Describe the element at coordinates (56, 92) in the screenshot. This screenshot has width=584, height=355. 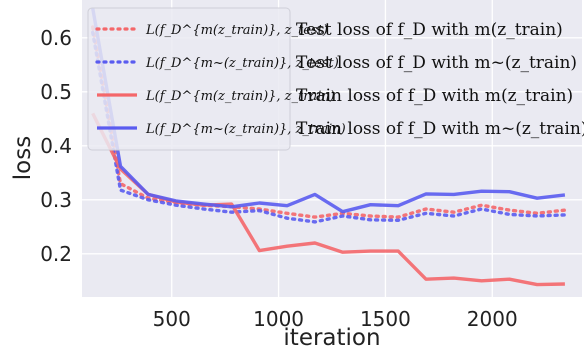
I see `y-tick-label: 0.5` at that location.